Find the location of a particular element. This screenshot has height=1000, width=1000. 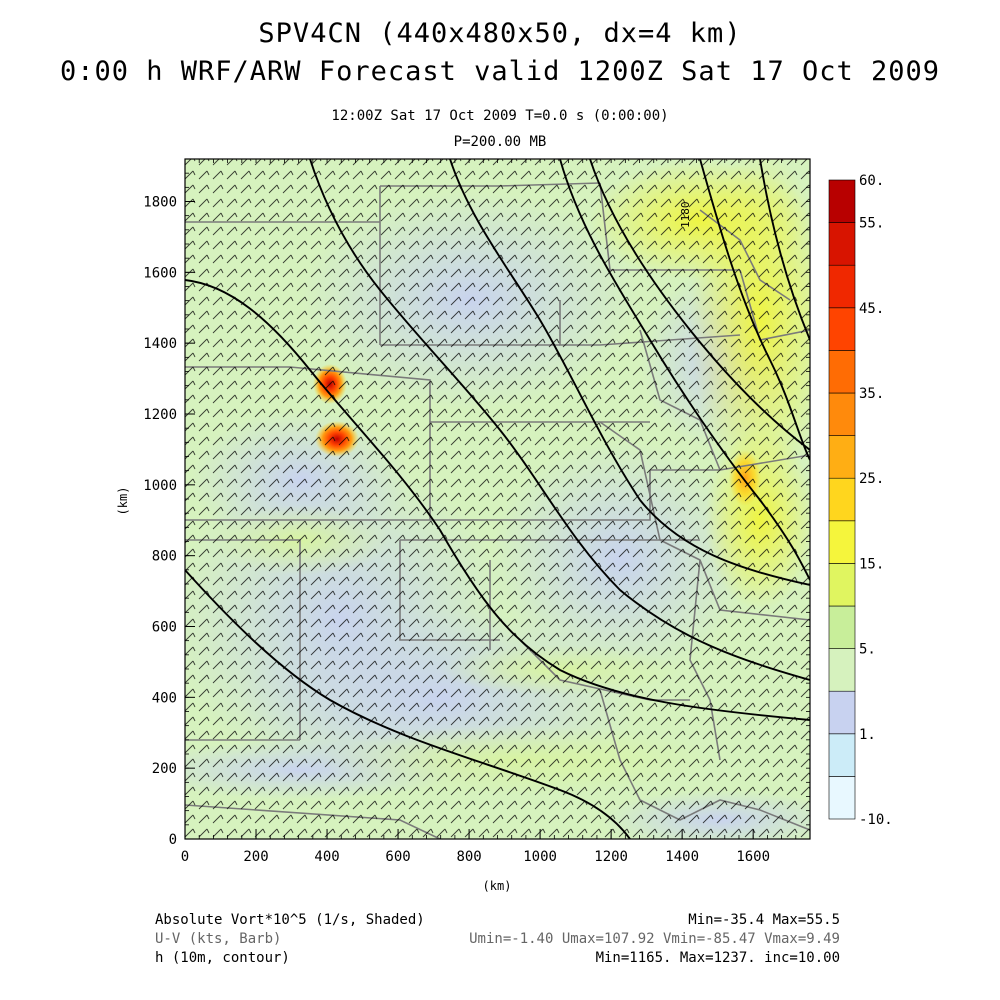

colorbar-tick-label: -10. is located at coordinates (876, 820).